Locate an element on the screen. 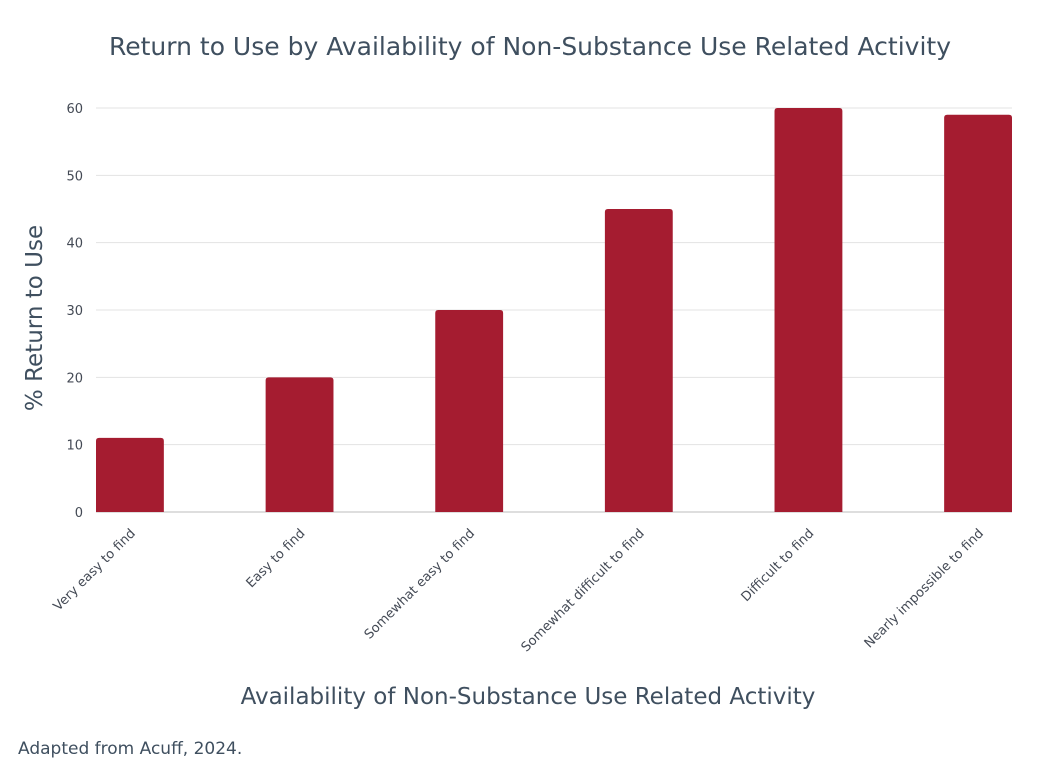  y-axis-ticks: 0 10 20 30 40 50 60 is located at coordinates (74, 311).